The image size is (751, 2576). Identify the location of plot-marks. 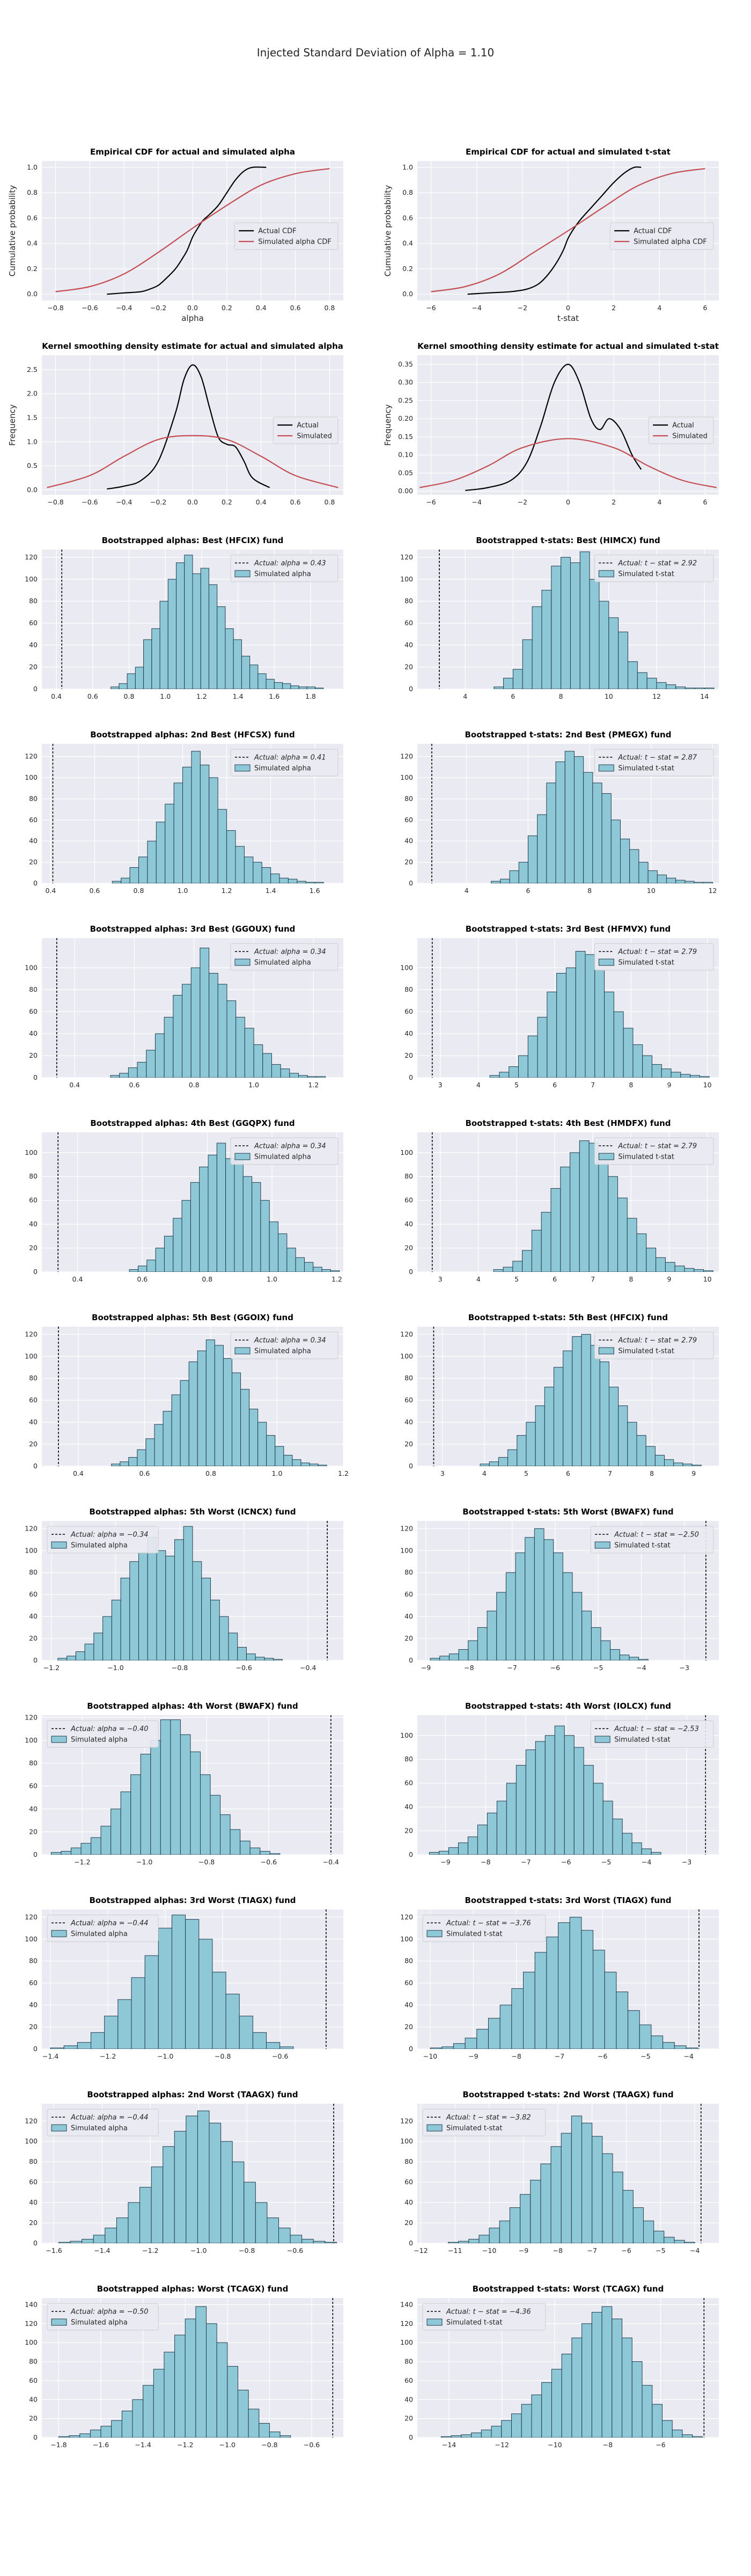
(565, 1979).